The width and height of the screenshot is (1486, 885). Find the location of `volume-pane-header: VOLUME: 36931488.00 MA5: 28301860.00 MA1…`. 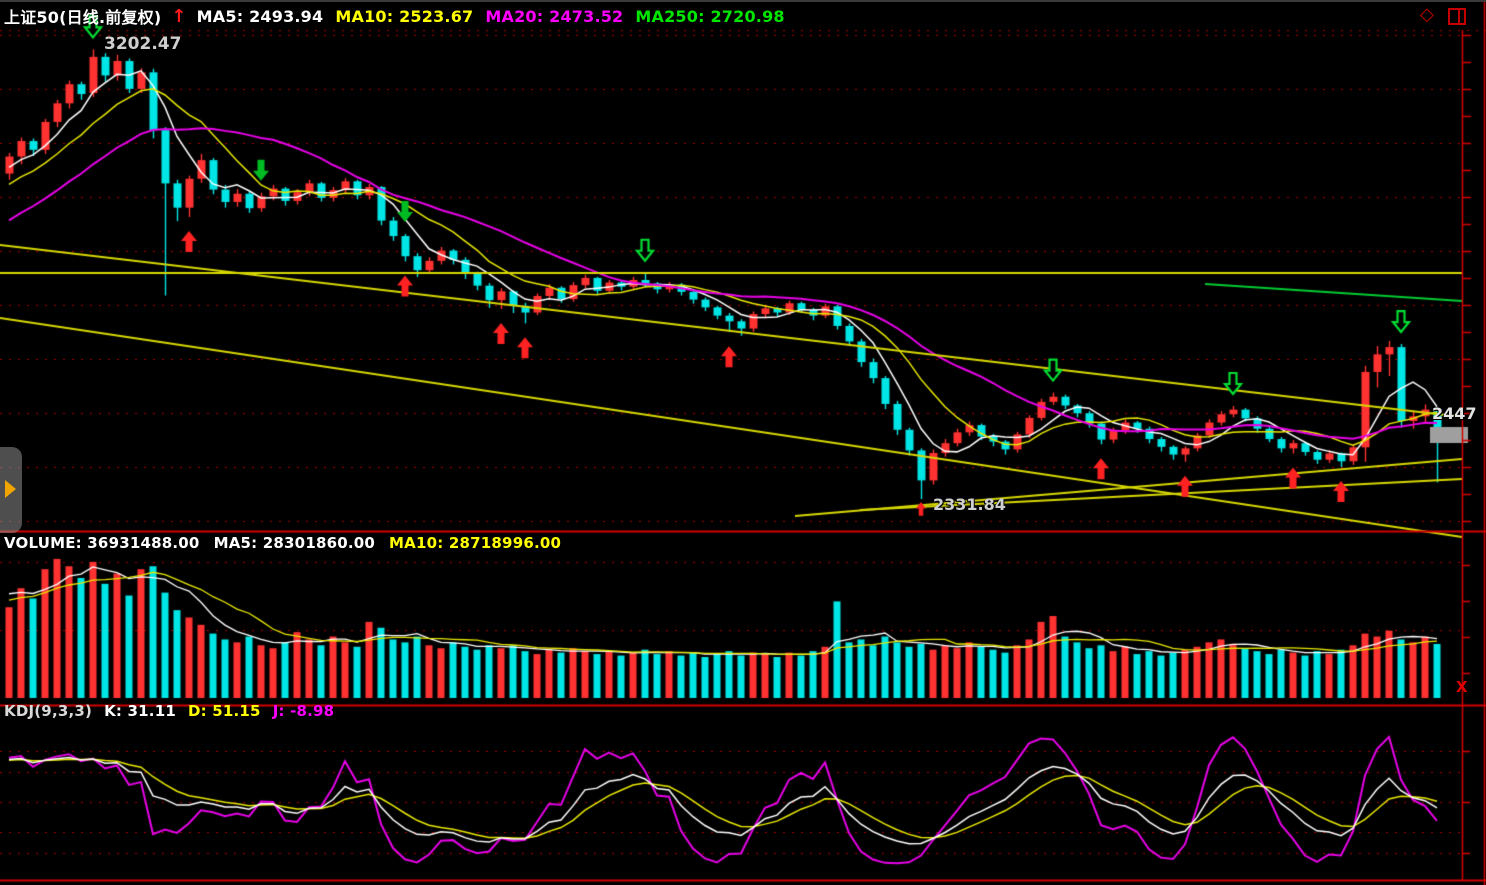

volume-pane-header: VOLUME: 36931488.00 MA5: 28301860.00 MA1… is located at coordinates (282, 543).